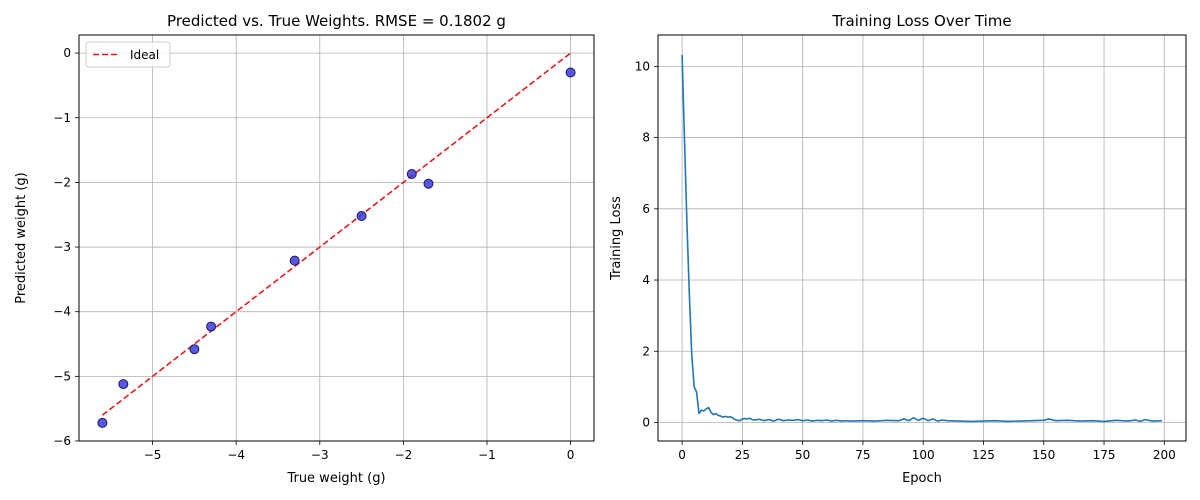  I want to click on x-tick-label: 125, so click(983, 455).